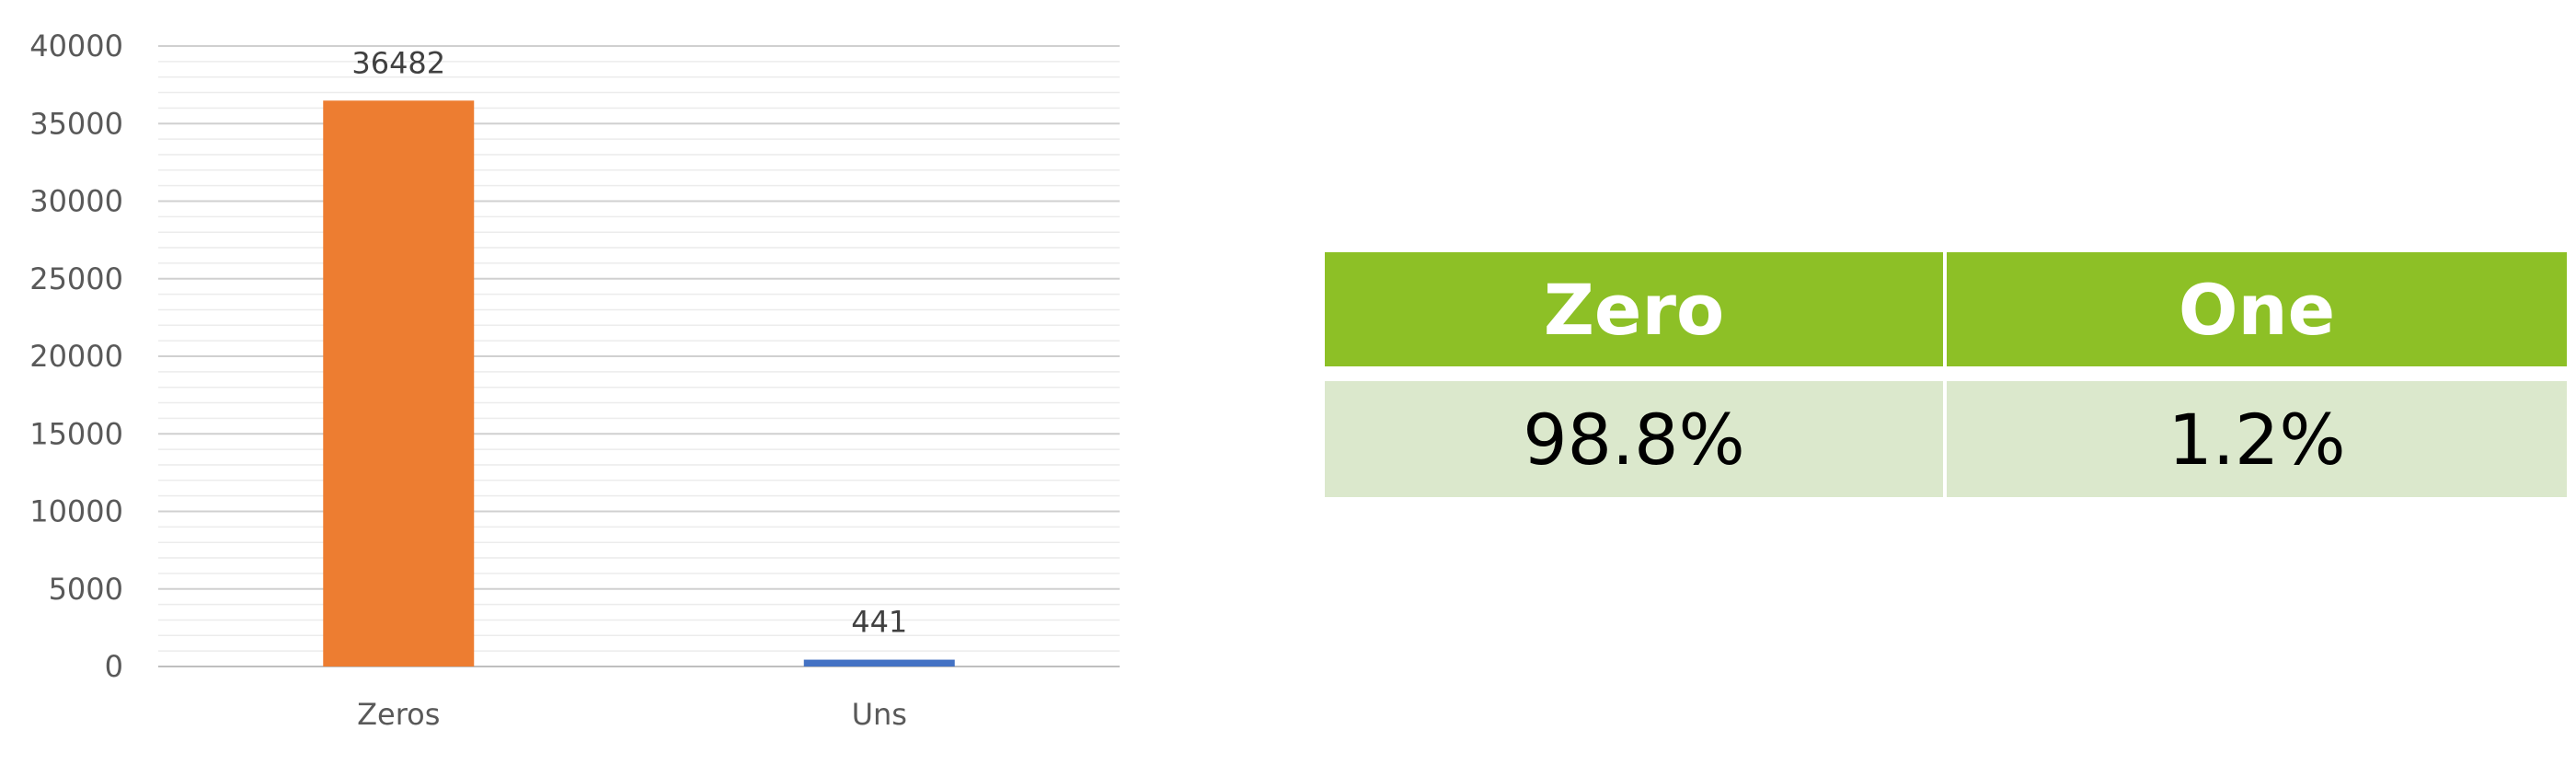 This screenshot has width=2576, height=765. I want to click on bar-uns, so click(879, 662).